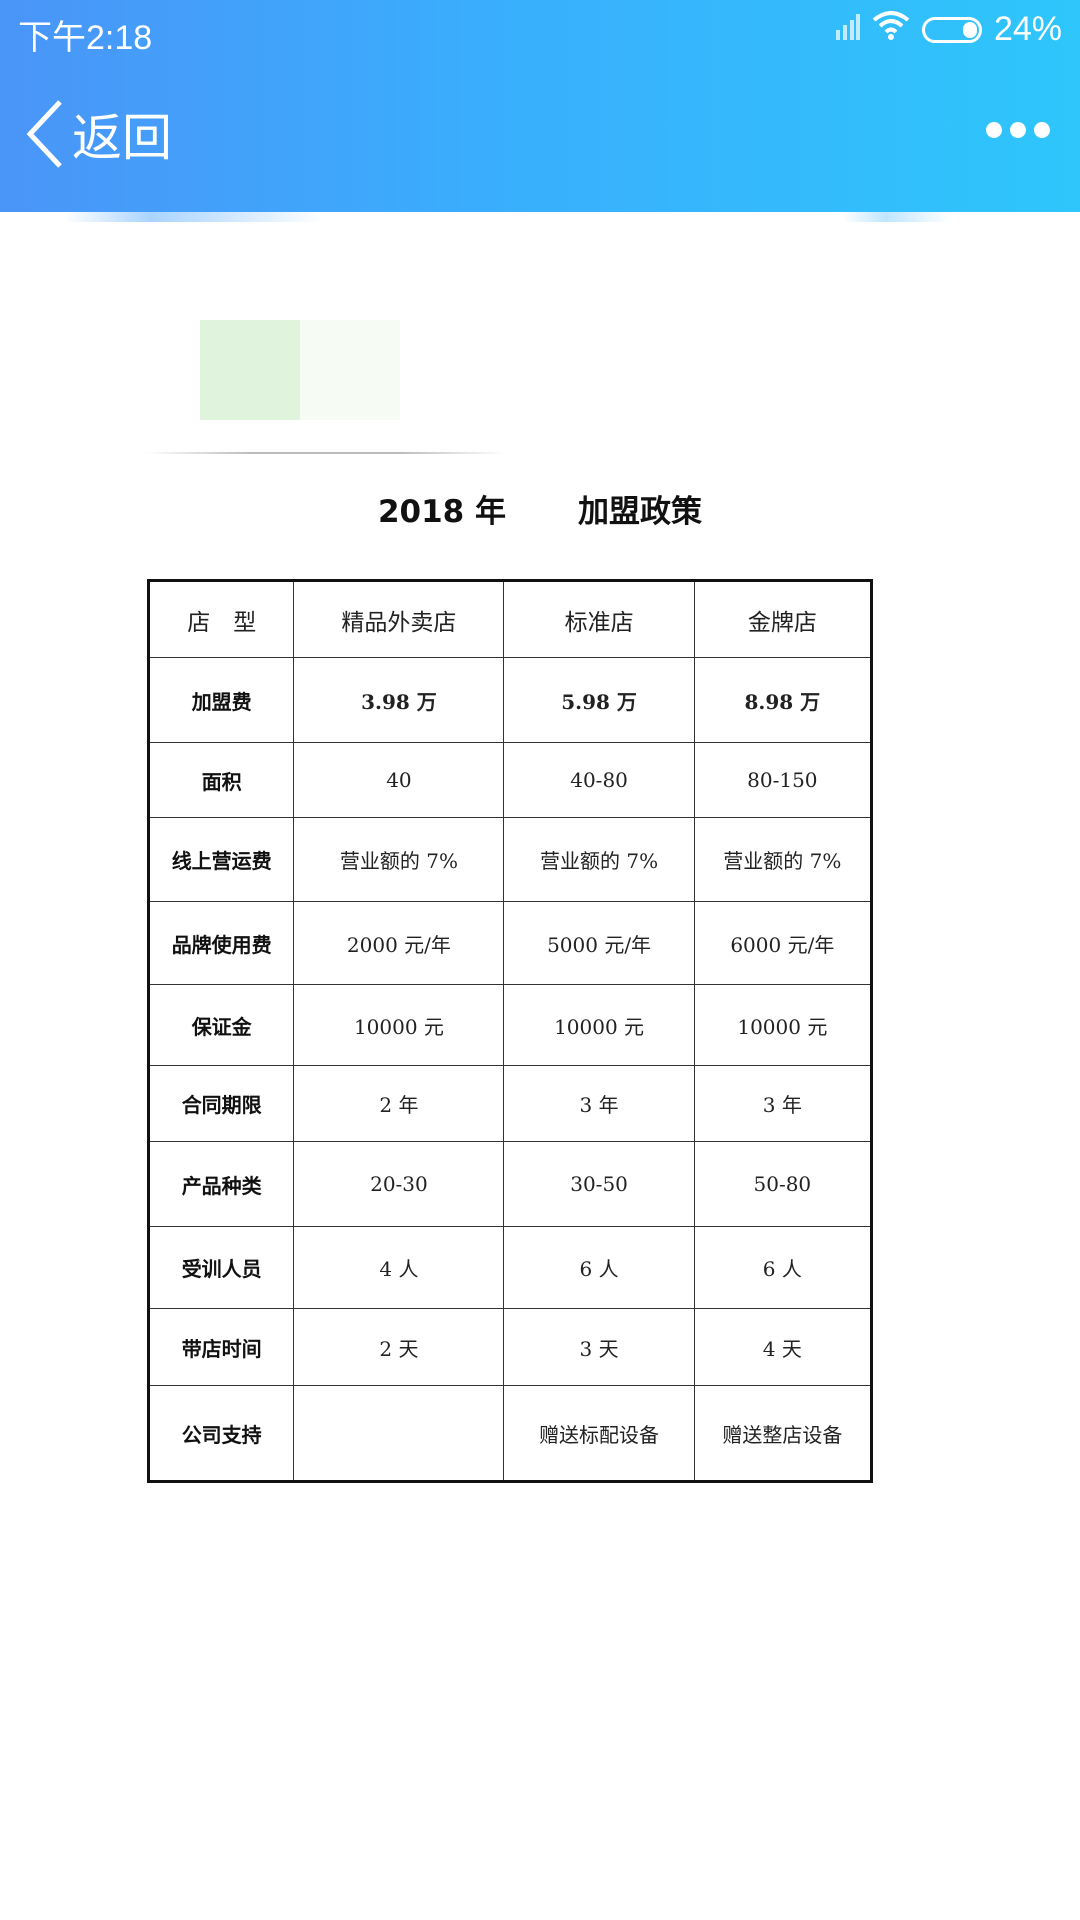 Image resolution: width=1080 pixels, height=1920 pixels. I want to click on app-header: 下午2:18 24% 返回, so click(540, 110).